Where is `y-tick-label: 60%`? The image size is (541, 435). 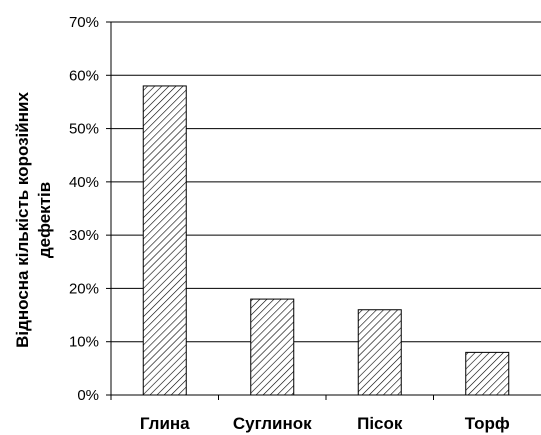 y-tick-label: 60% is located at coordinates (84, 75).